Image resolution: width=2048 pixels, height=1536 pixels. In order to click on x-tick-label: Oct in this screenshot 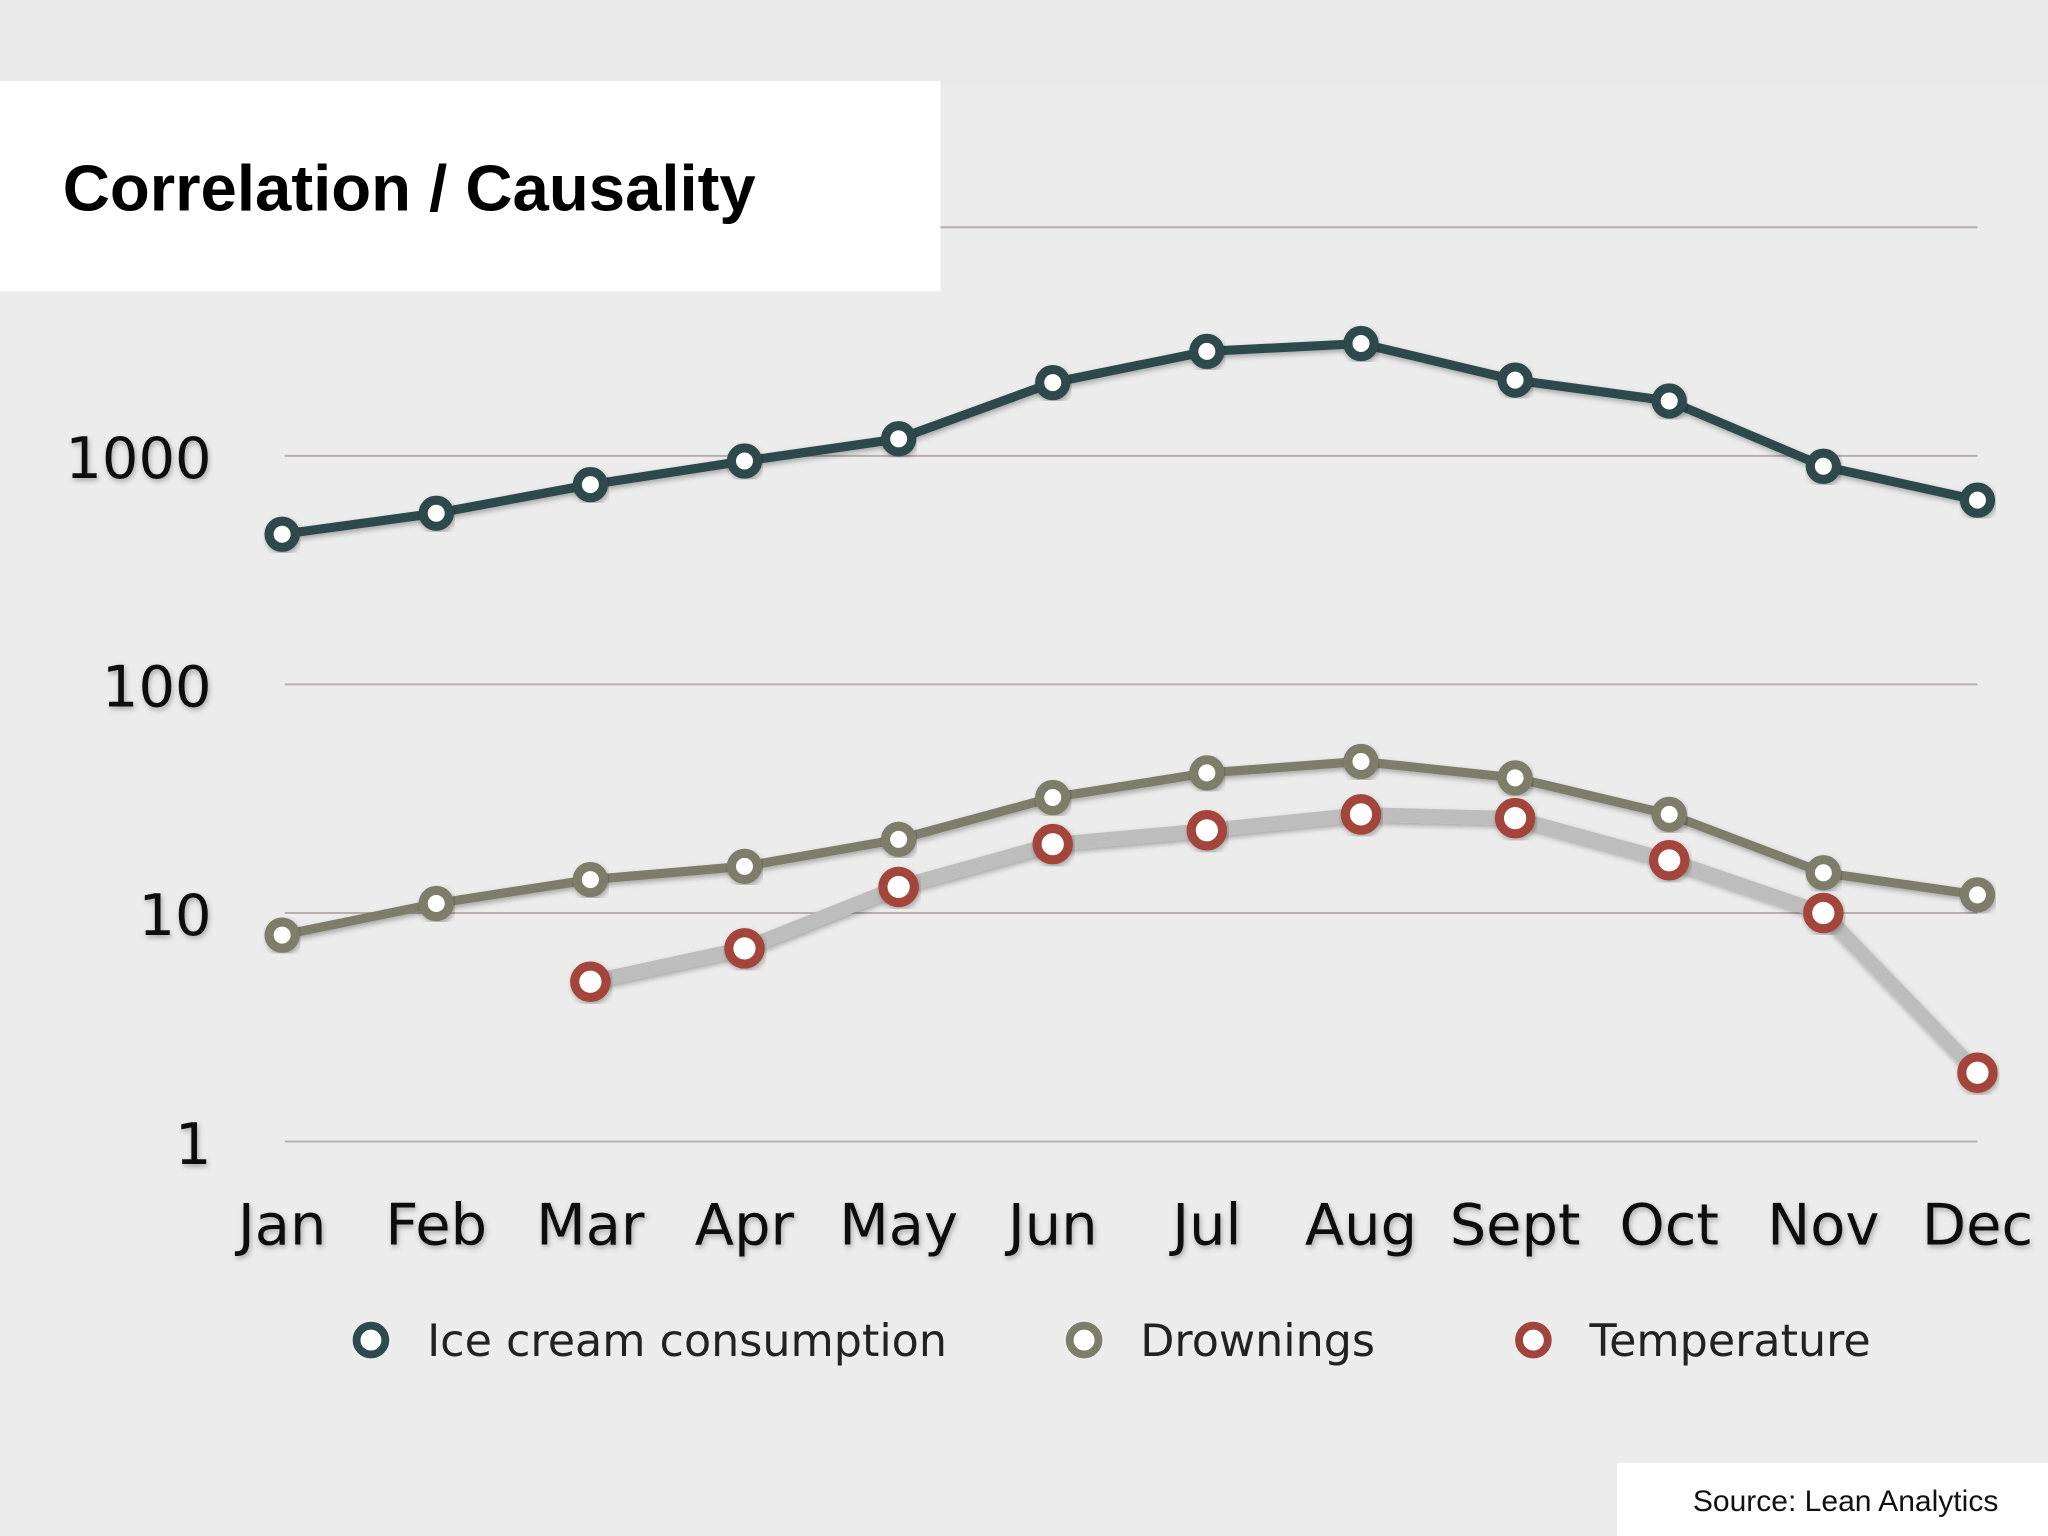, I will do `click(1669, 1225)`.